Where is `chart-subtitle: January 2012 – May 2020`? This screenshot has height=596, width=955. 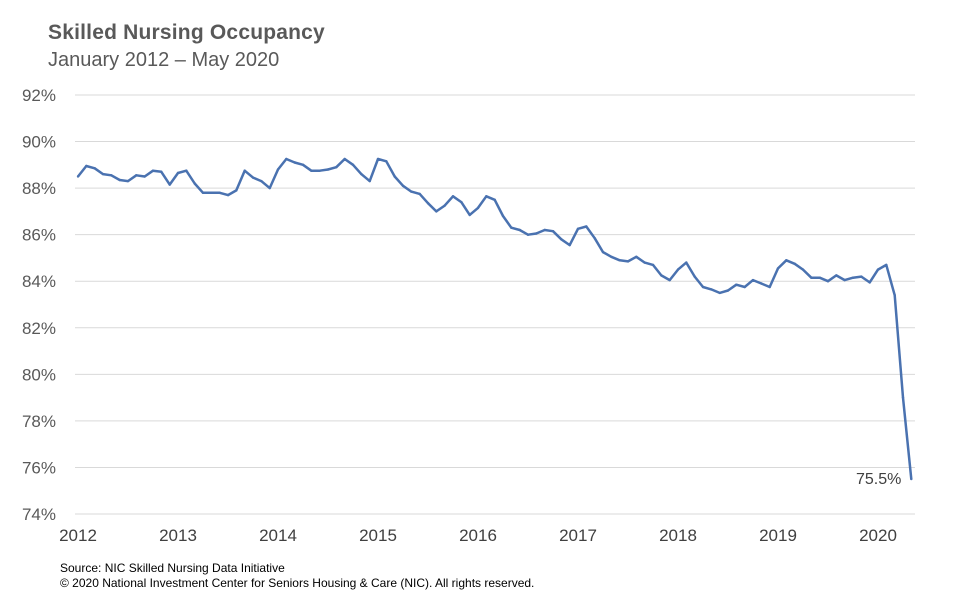
chart-subtitle: January 2012 – May 2020 is located at coordinates (164, 60).